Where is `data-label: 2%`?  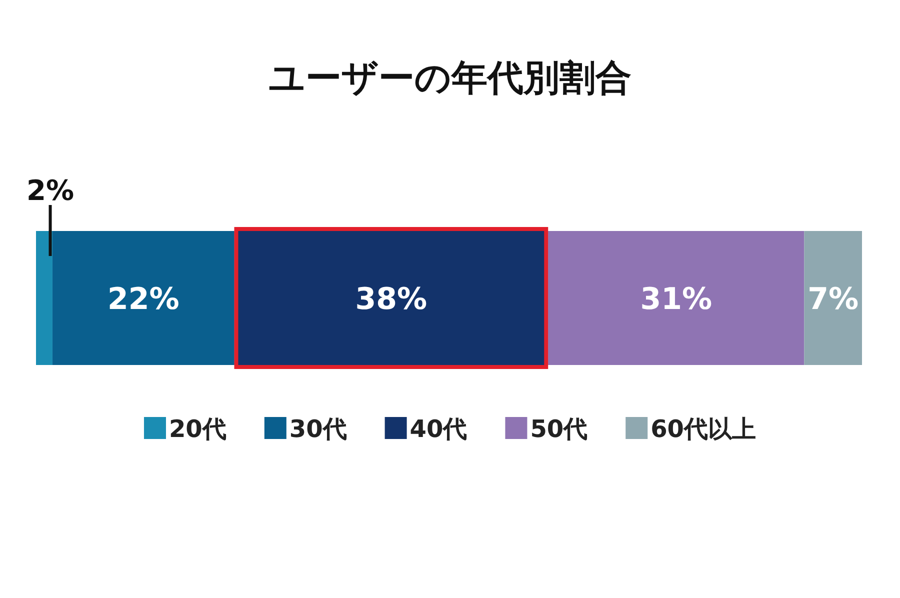 data-label: 2% is located at coordinates (50, 190).